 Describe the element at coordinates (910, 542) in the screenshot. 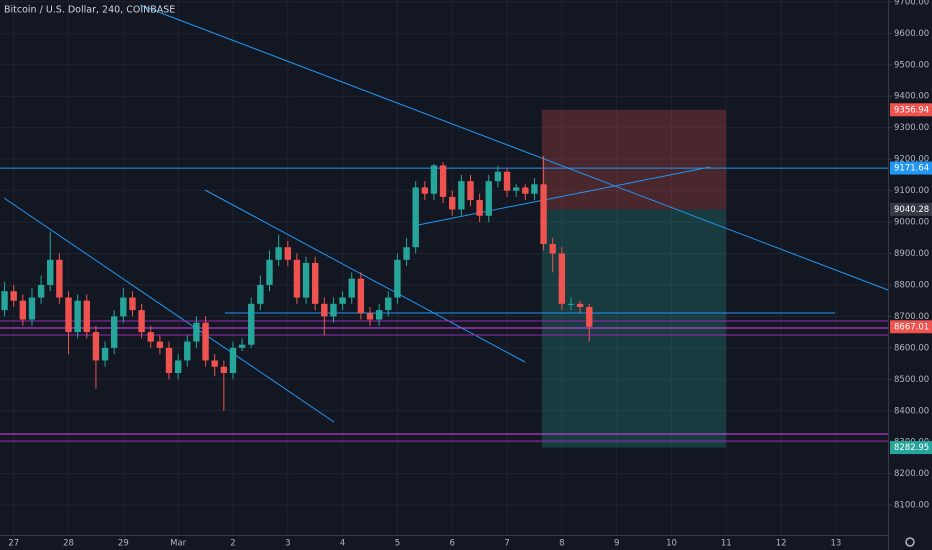

I see `settings-icon` at that location.